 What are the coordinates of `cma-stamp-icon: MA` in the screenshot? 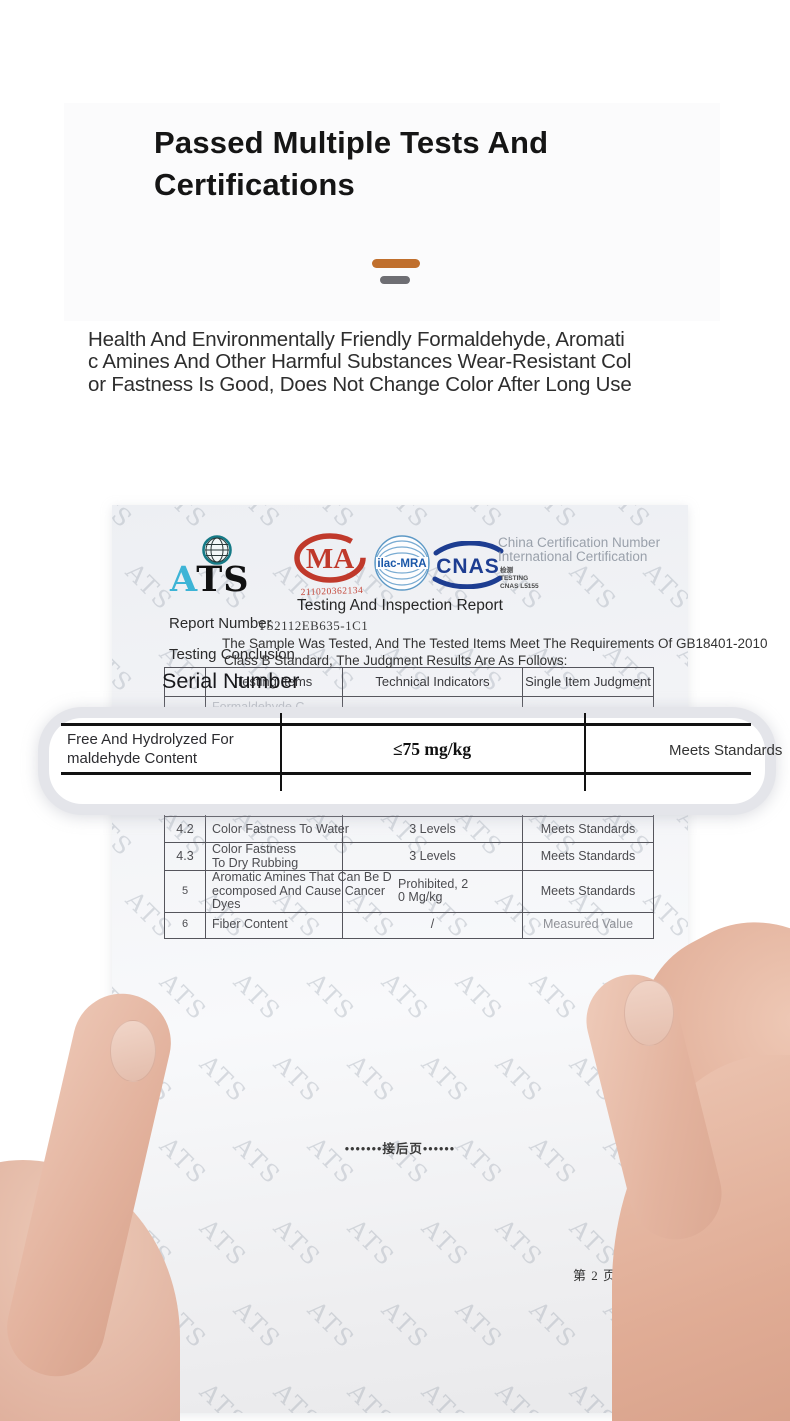 It's located at (330, 558).